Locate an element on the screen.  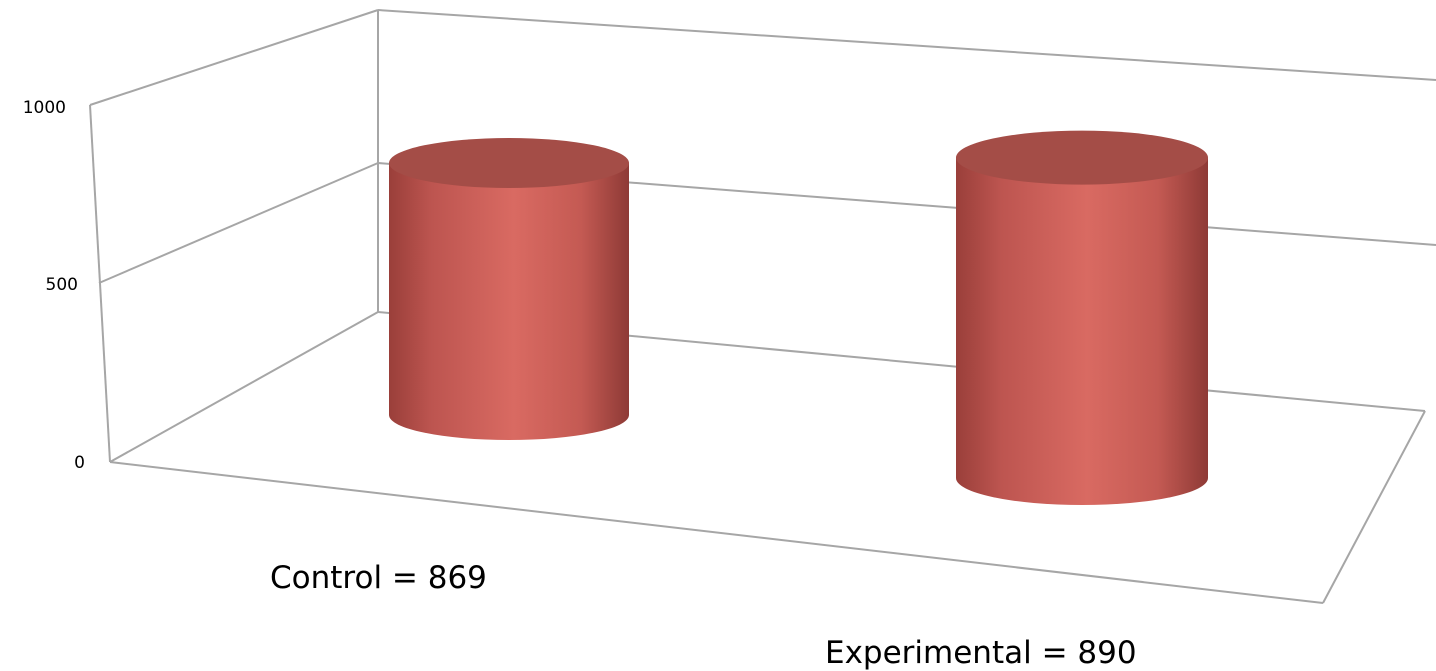
y-axis-ticks: 0 500 1000 is located at coordinates (54, 285).